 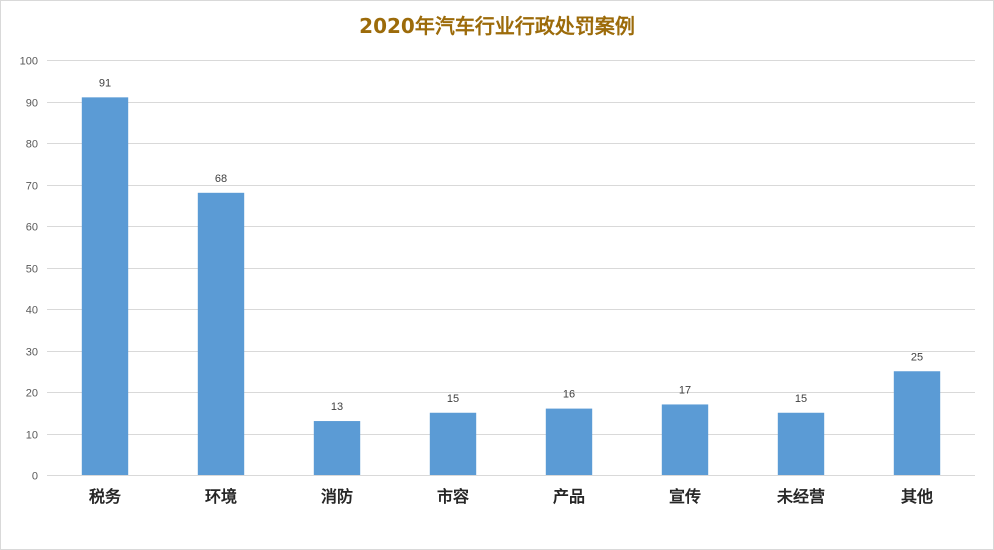 I want to click on x-category-label: 未经营, so click(x=800, y=496).